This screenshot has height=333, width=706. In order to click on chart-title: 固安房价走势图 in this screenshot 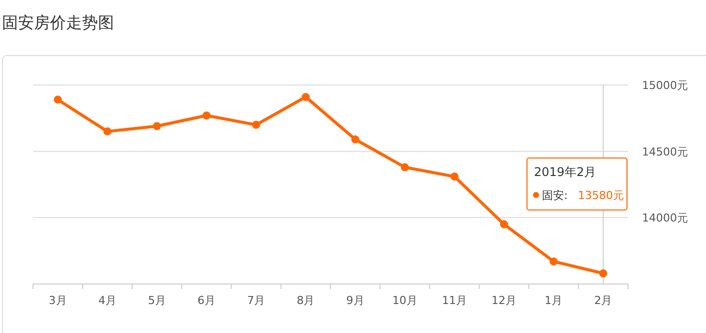, I will do `click(58, 22)`.